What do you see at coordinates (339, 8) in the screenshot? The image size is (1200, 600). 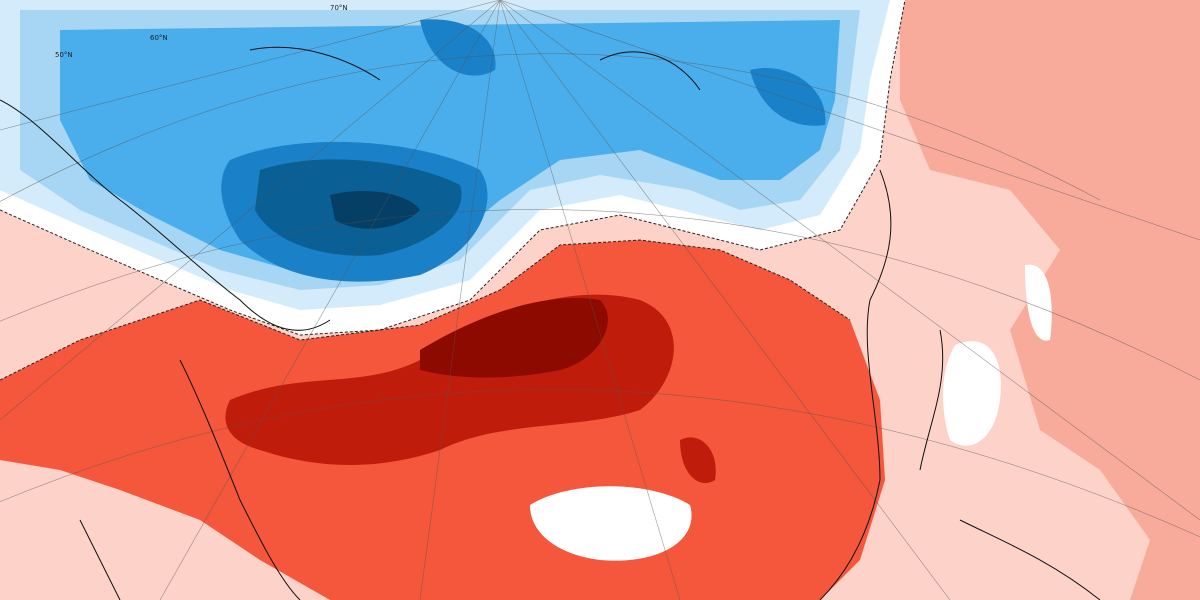 I see `latitude-label: 70°N` at bounding box center [339, 8].